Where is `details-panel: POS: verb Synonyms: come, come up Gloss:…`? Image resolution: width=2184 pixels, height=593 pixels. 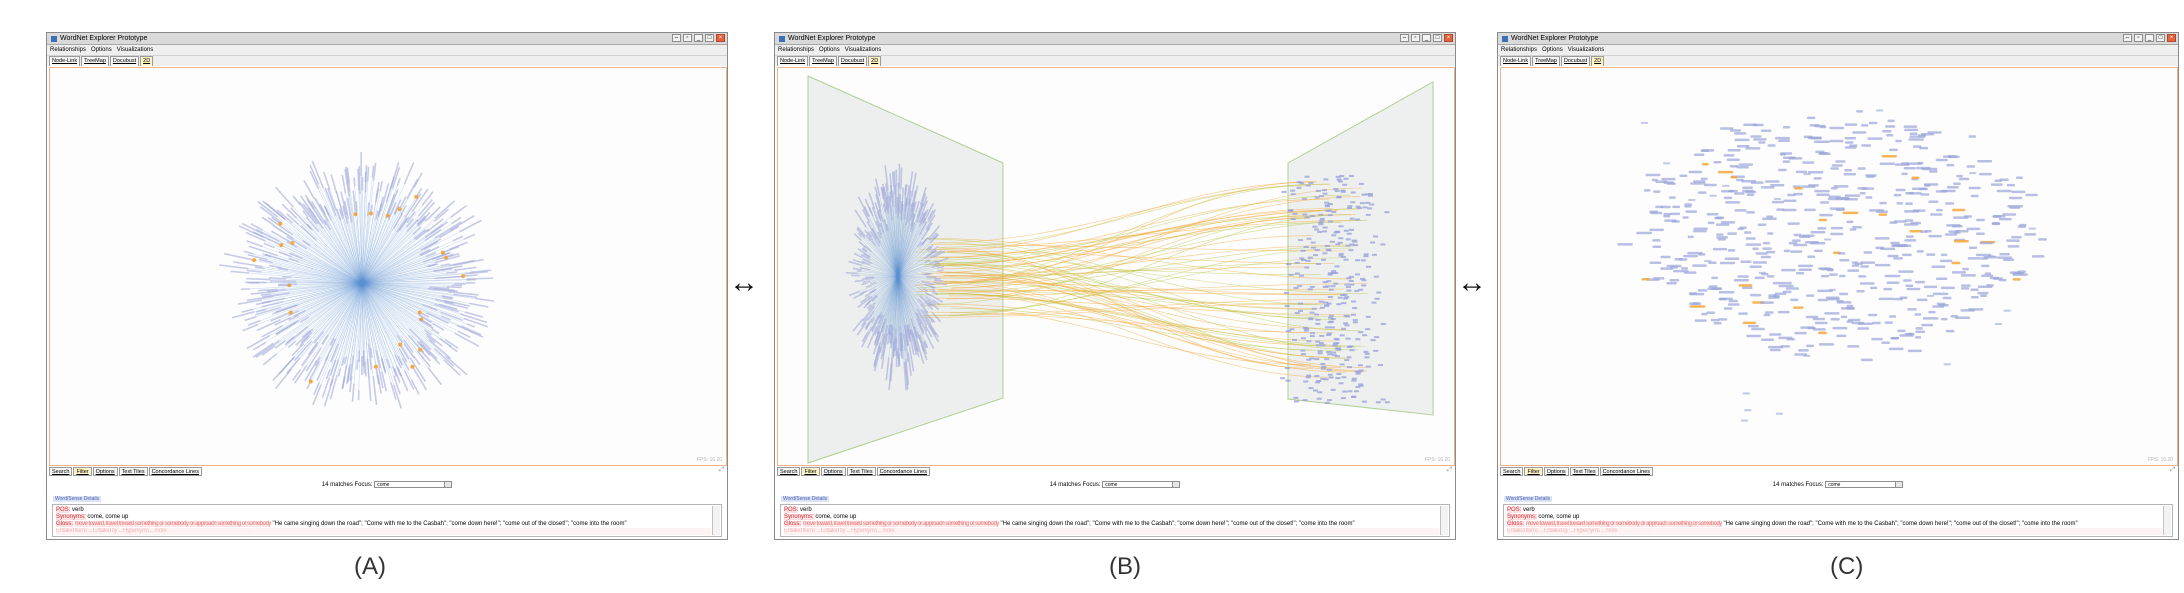
details-panel: POS: verb Synonyms: come, come up Gloss:… is located at coordinates (1838, 520).